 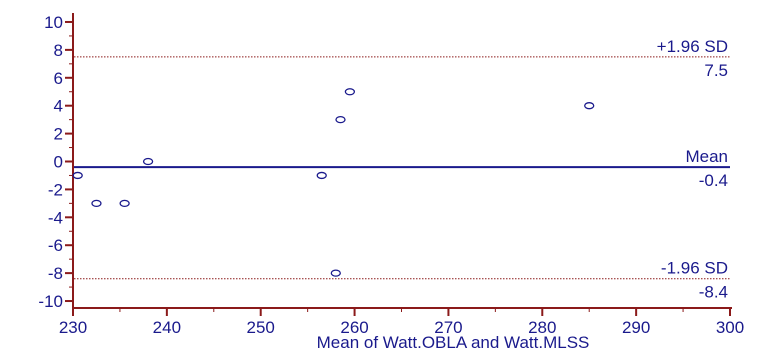 I want to click on labels-layer: +1.96 SD 7.5 Mean -0.4 -1.96 SD -8.4, so click(x=692, y=169).